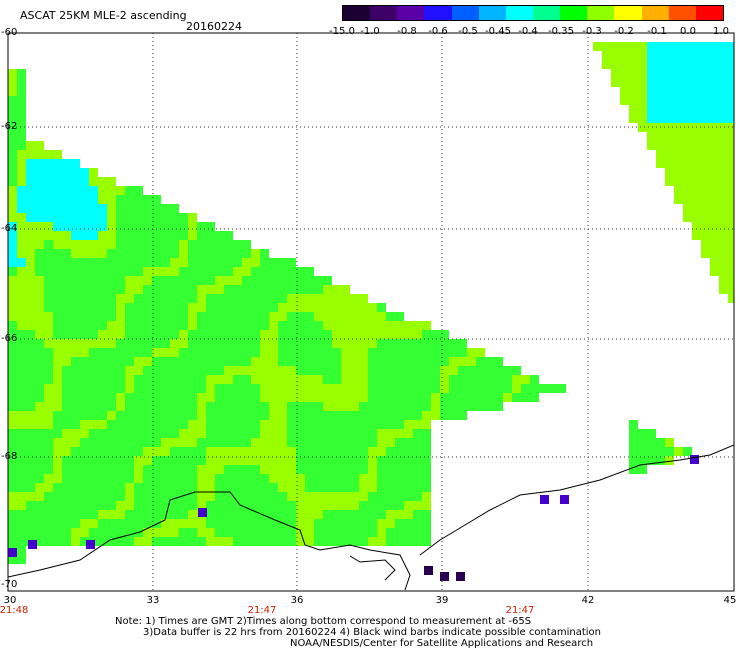 The height and width of the screenshot is (650, 740). What do you see at coordinates (342, 31) in the screenshot?
I see `colorbar-tick-label: -15.0` at bounding box center [342, 31].